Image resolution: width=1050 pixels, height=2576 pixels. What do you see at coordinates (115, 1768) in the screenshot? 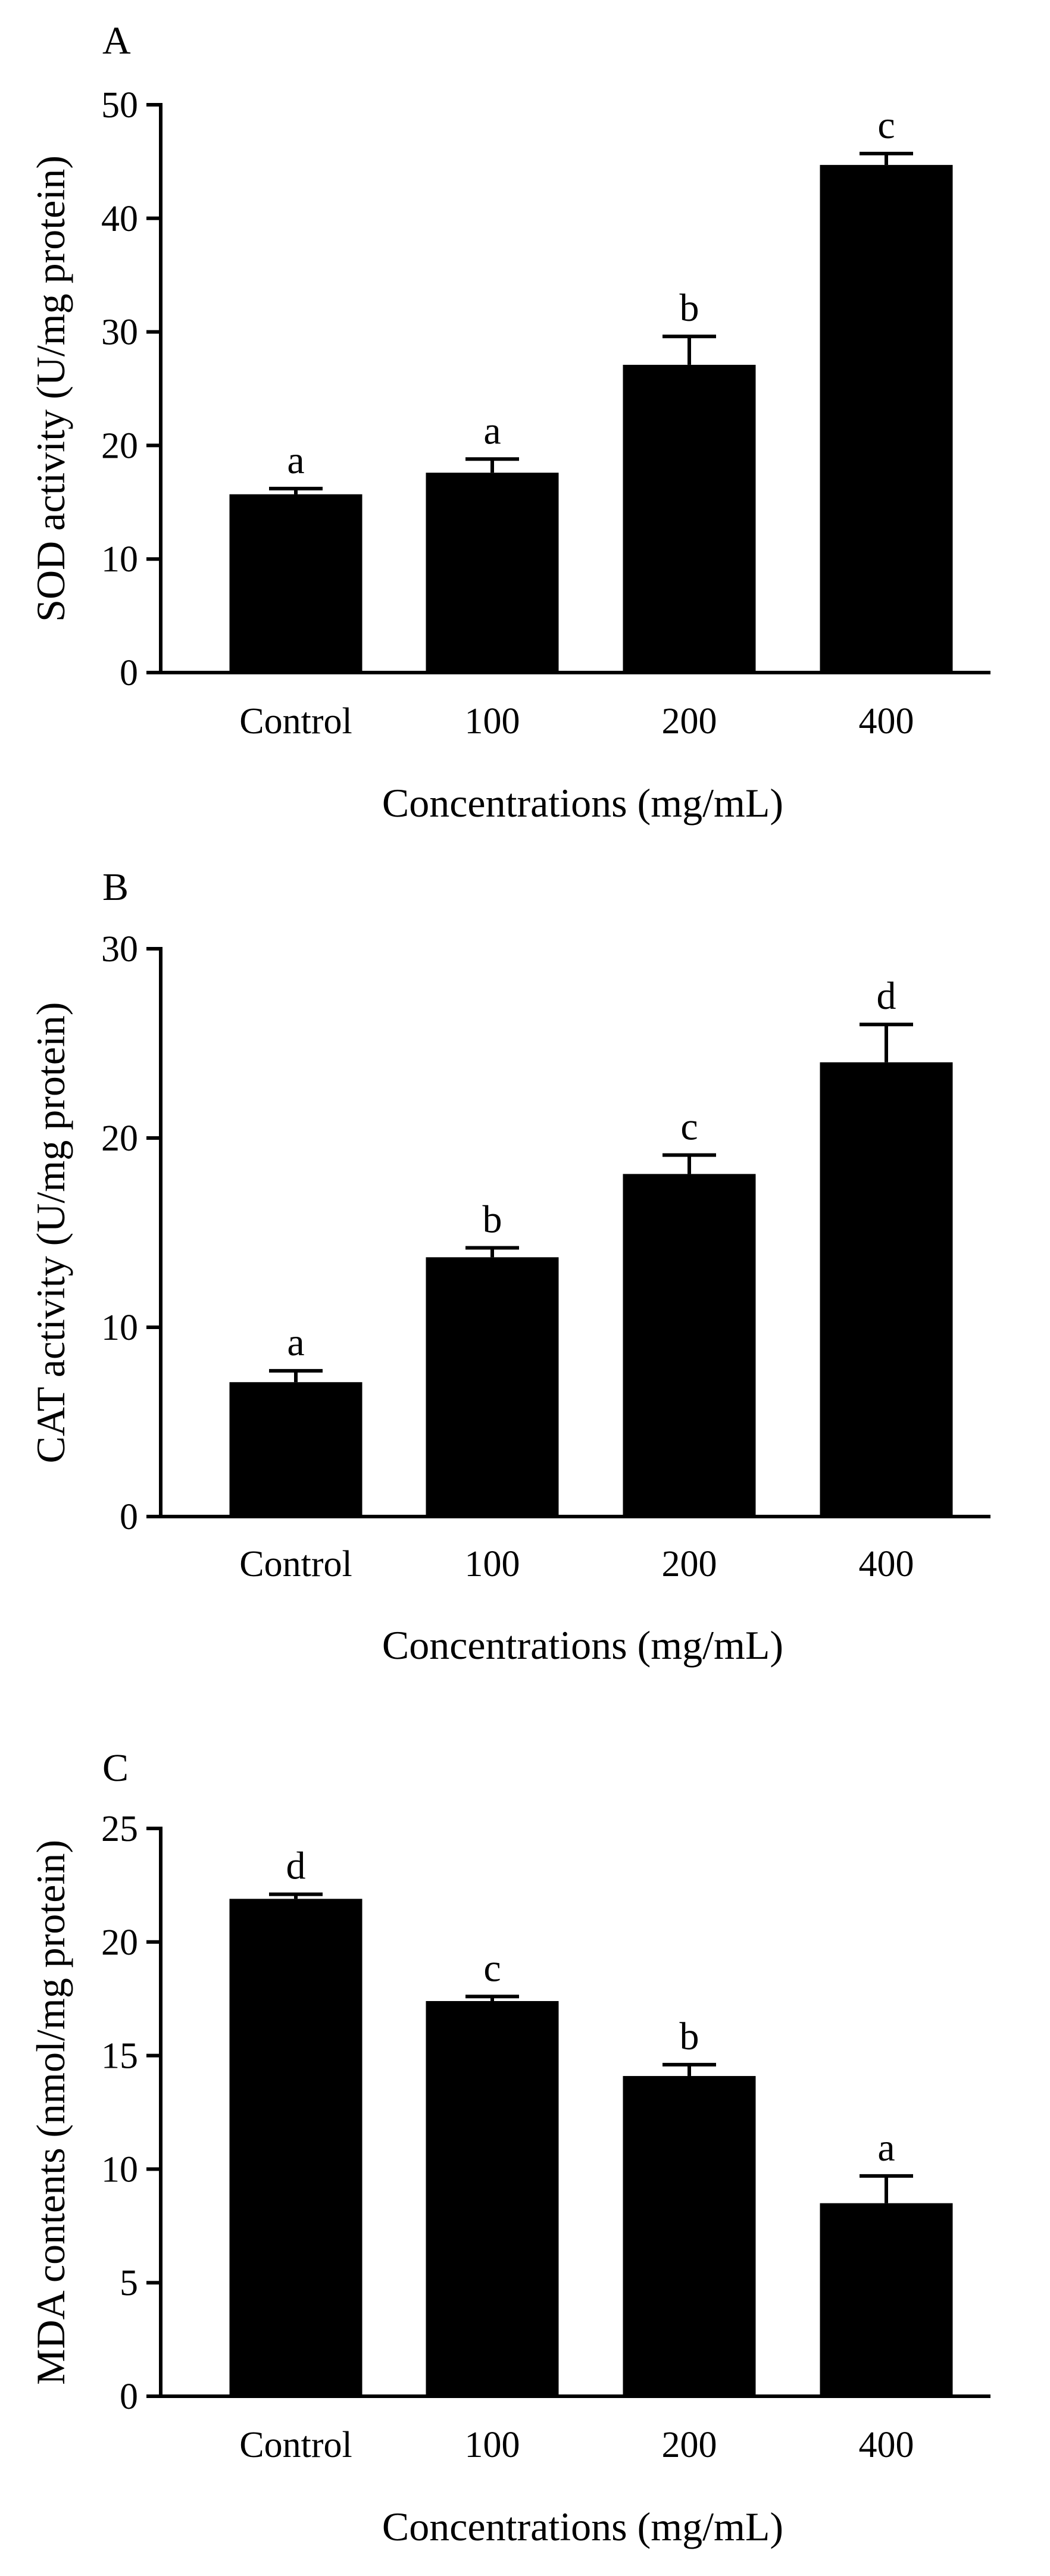
I see `panel-label: C` at bounding box center [115, 1768].